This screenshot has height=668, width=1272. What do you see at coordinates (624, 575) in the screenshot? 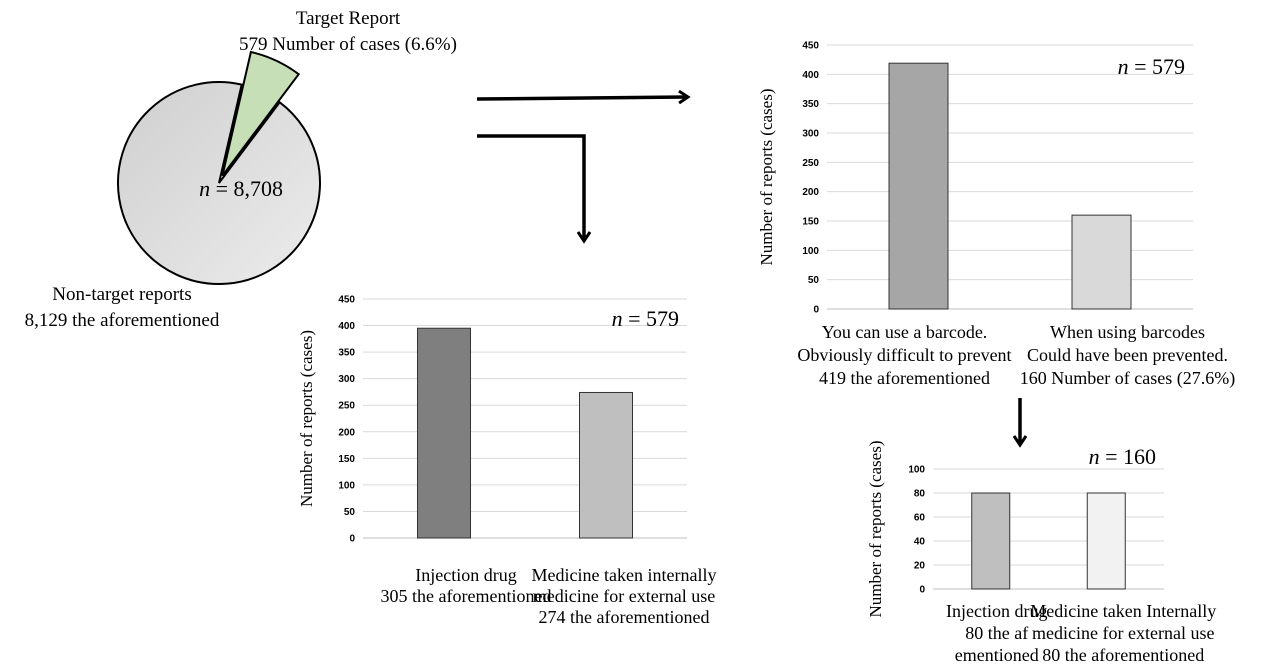
I see `category-label: Medicine taken internally` at bounding box center [624, 575].